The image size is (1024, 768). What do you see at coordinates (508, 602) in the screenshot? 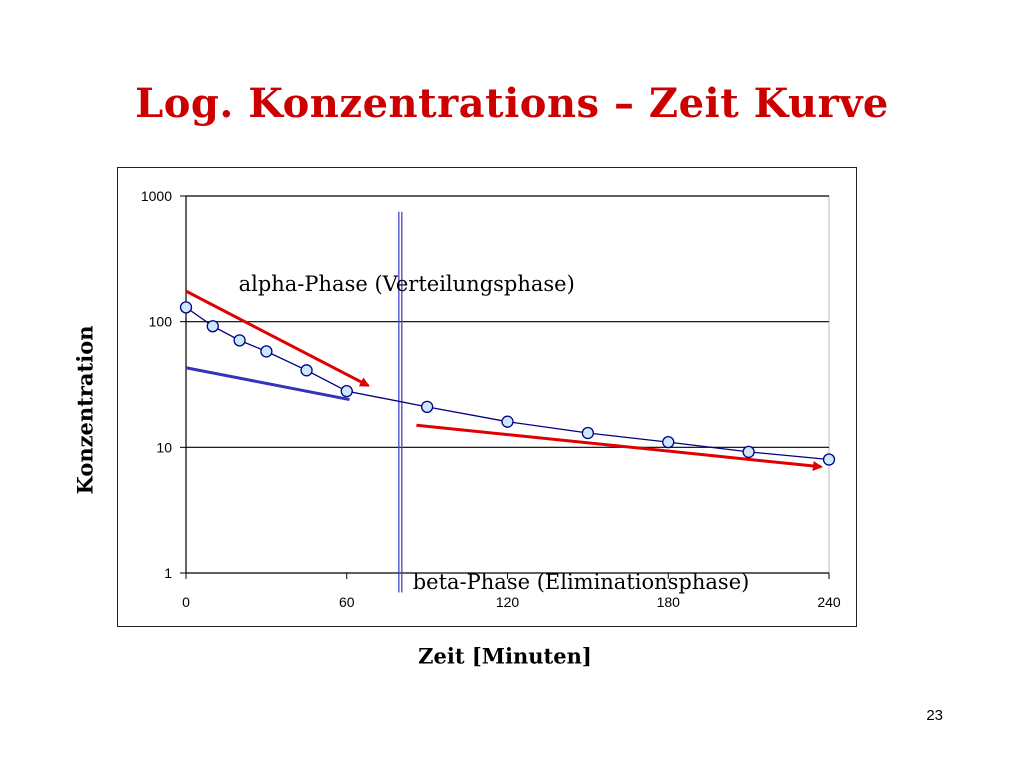
I see `x-tick-label: 120` at bounding box center [508, 602].